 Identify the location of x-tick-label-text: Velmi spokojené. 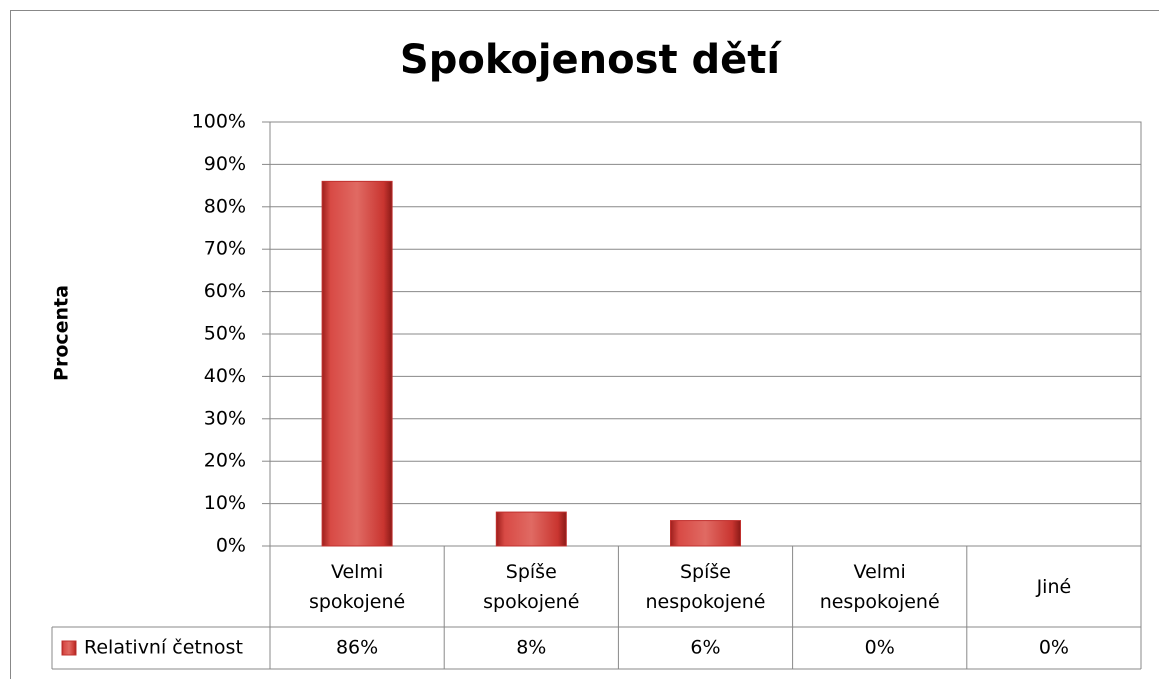
(357, 586).